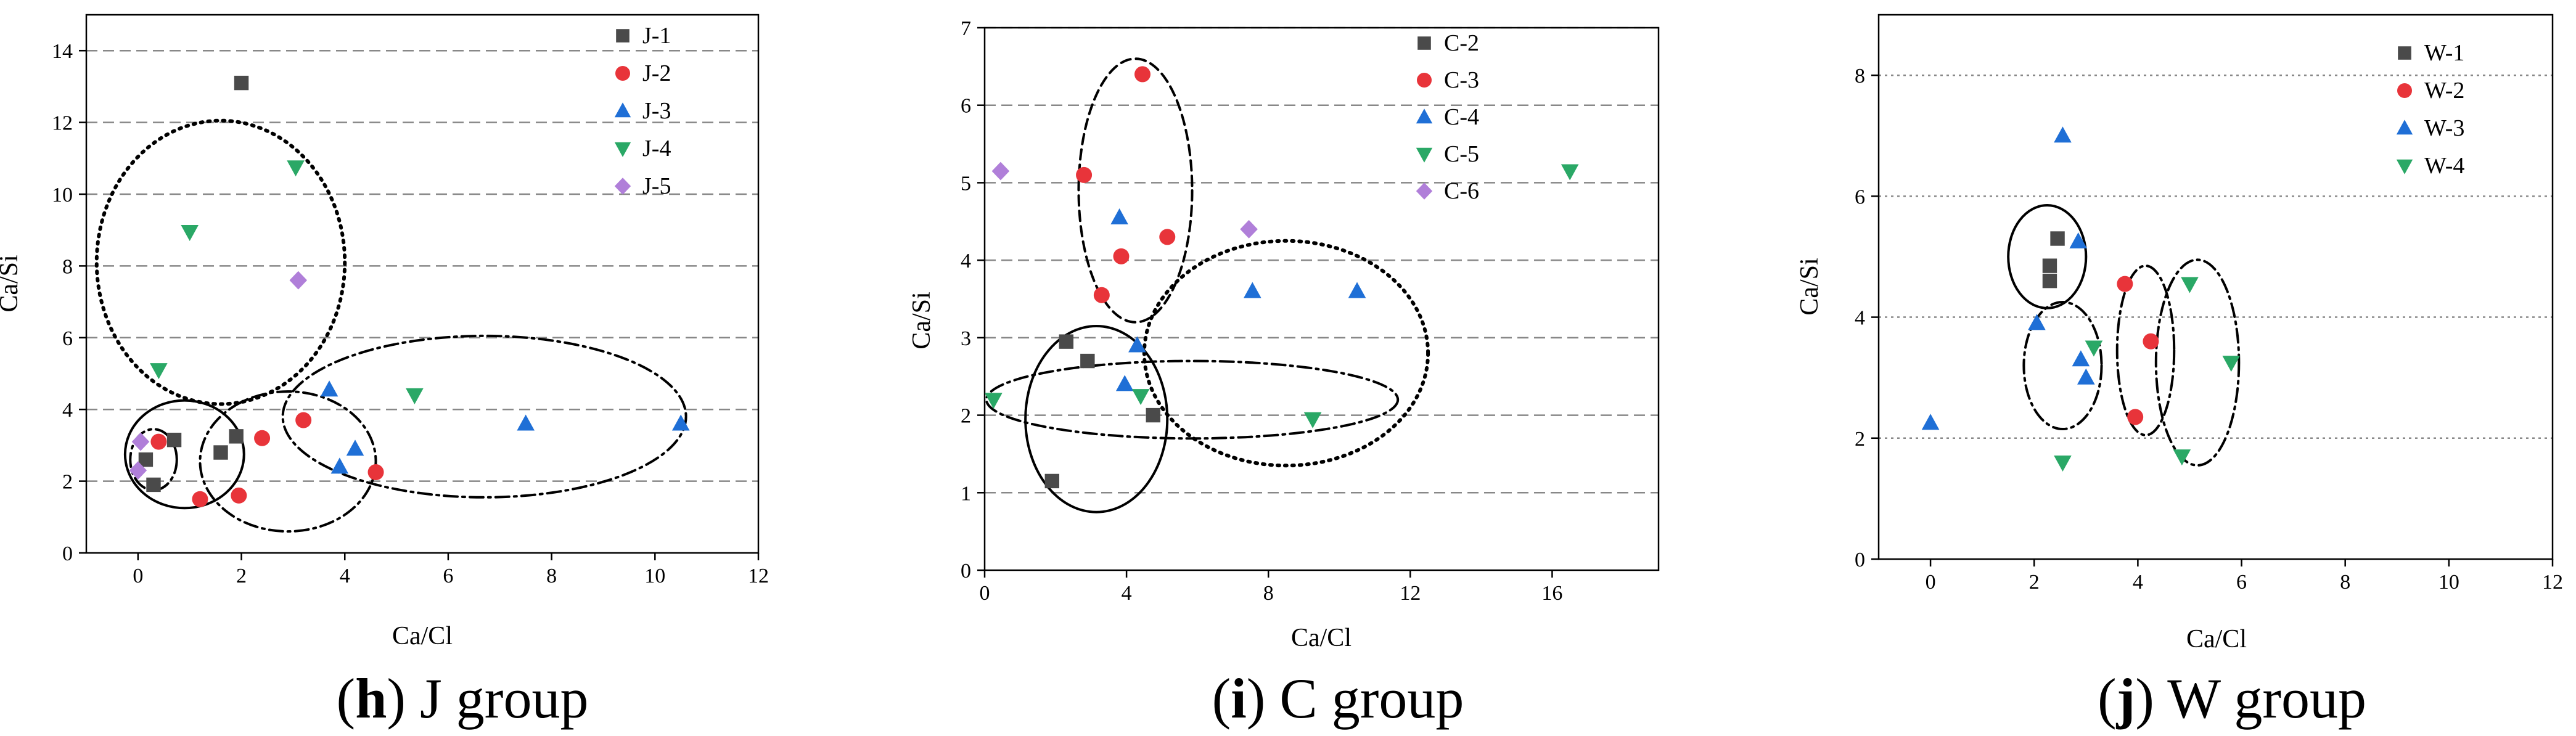  Describe the element at coordinates (62, 195) in the screenshot. I see `y-tick-label: 10` at that location.